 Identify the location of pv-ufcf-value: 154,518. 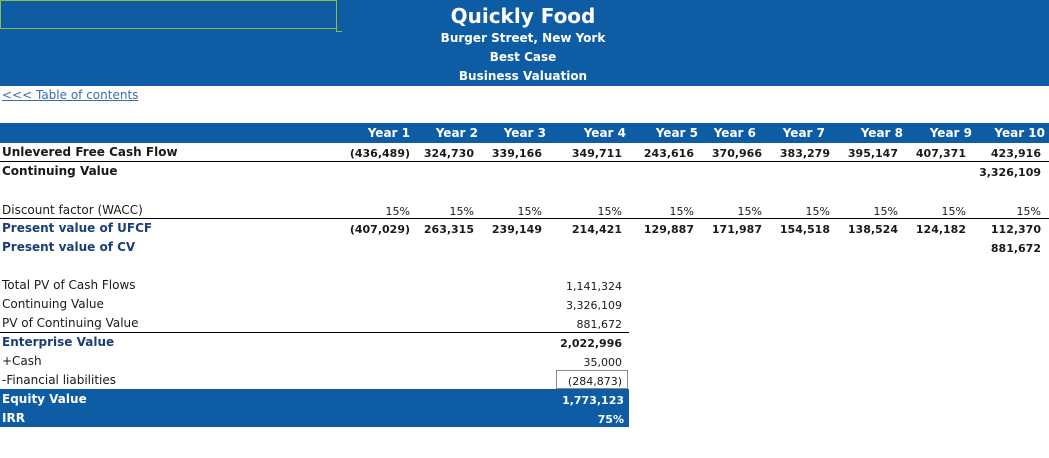
(804, 229).